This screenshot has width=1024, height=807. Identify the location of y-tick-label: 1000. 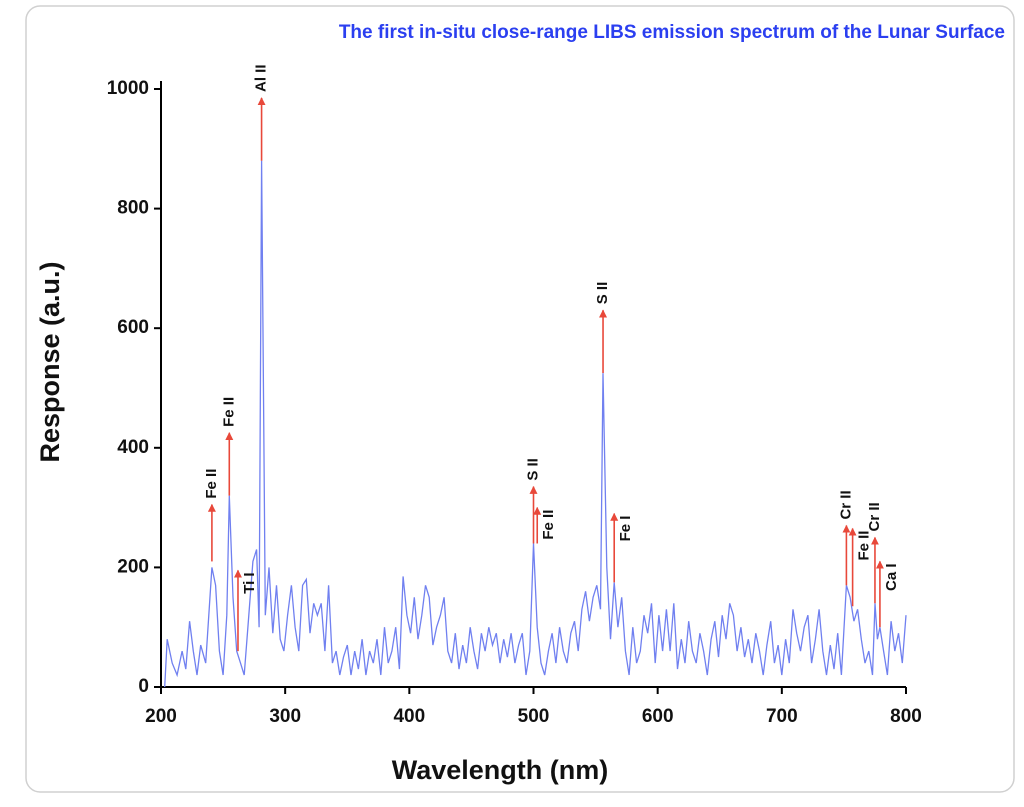
(128, 88).